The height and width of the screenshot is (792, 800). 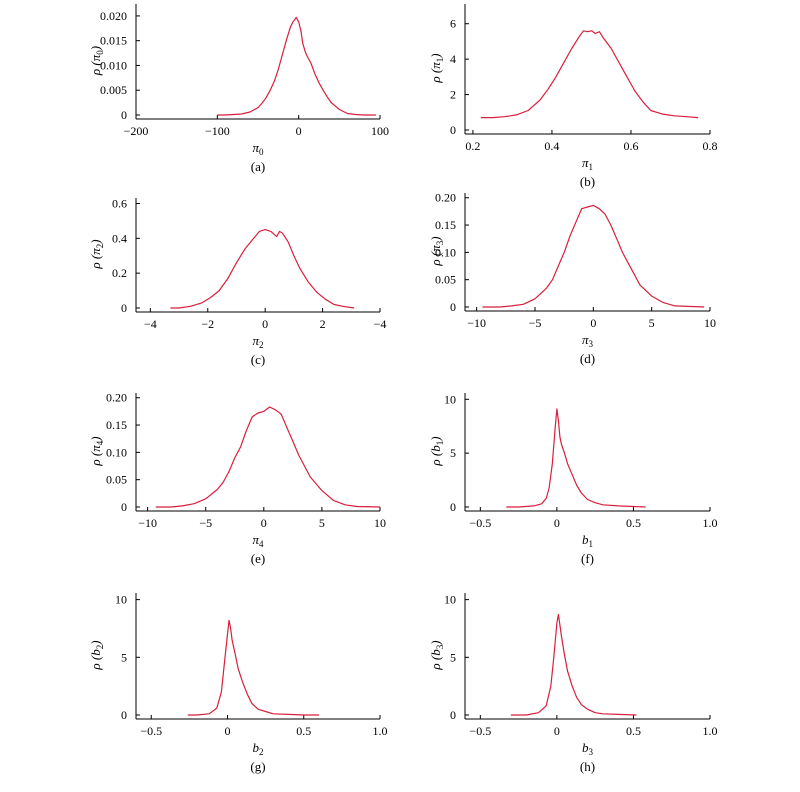 What do you see at coordinates (124, 308) in the screenshot?
I see `panel-c-y-tick-label: 0` at bounding box center [124, 308].